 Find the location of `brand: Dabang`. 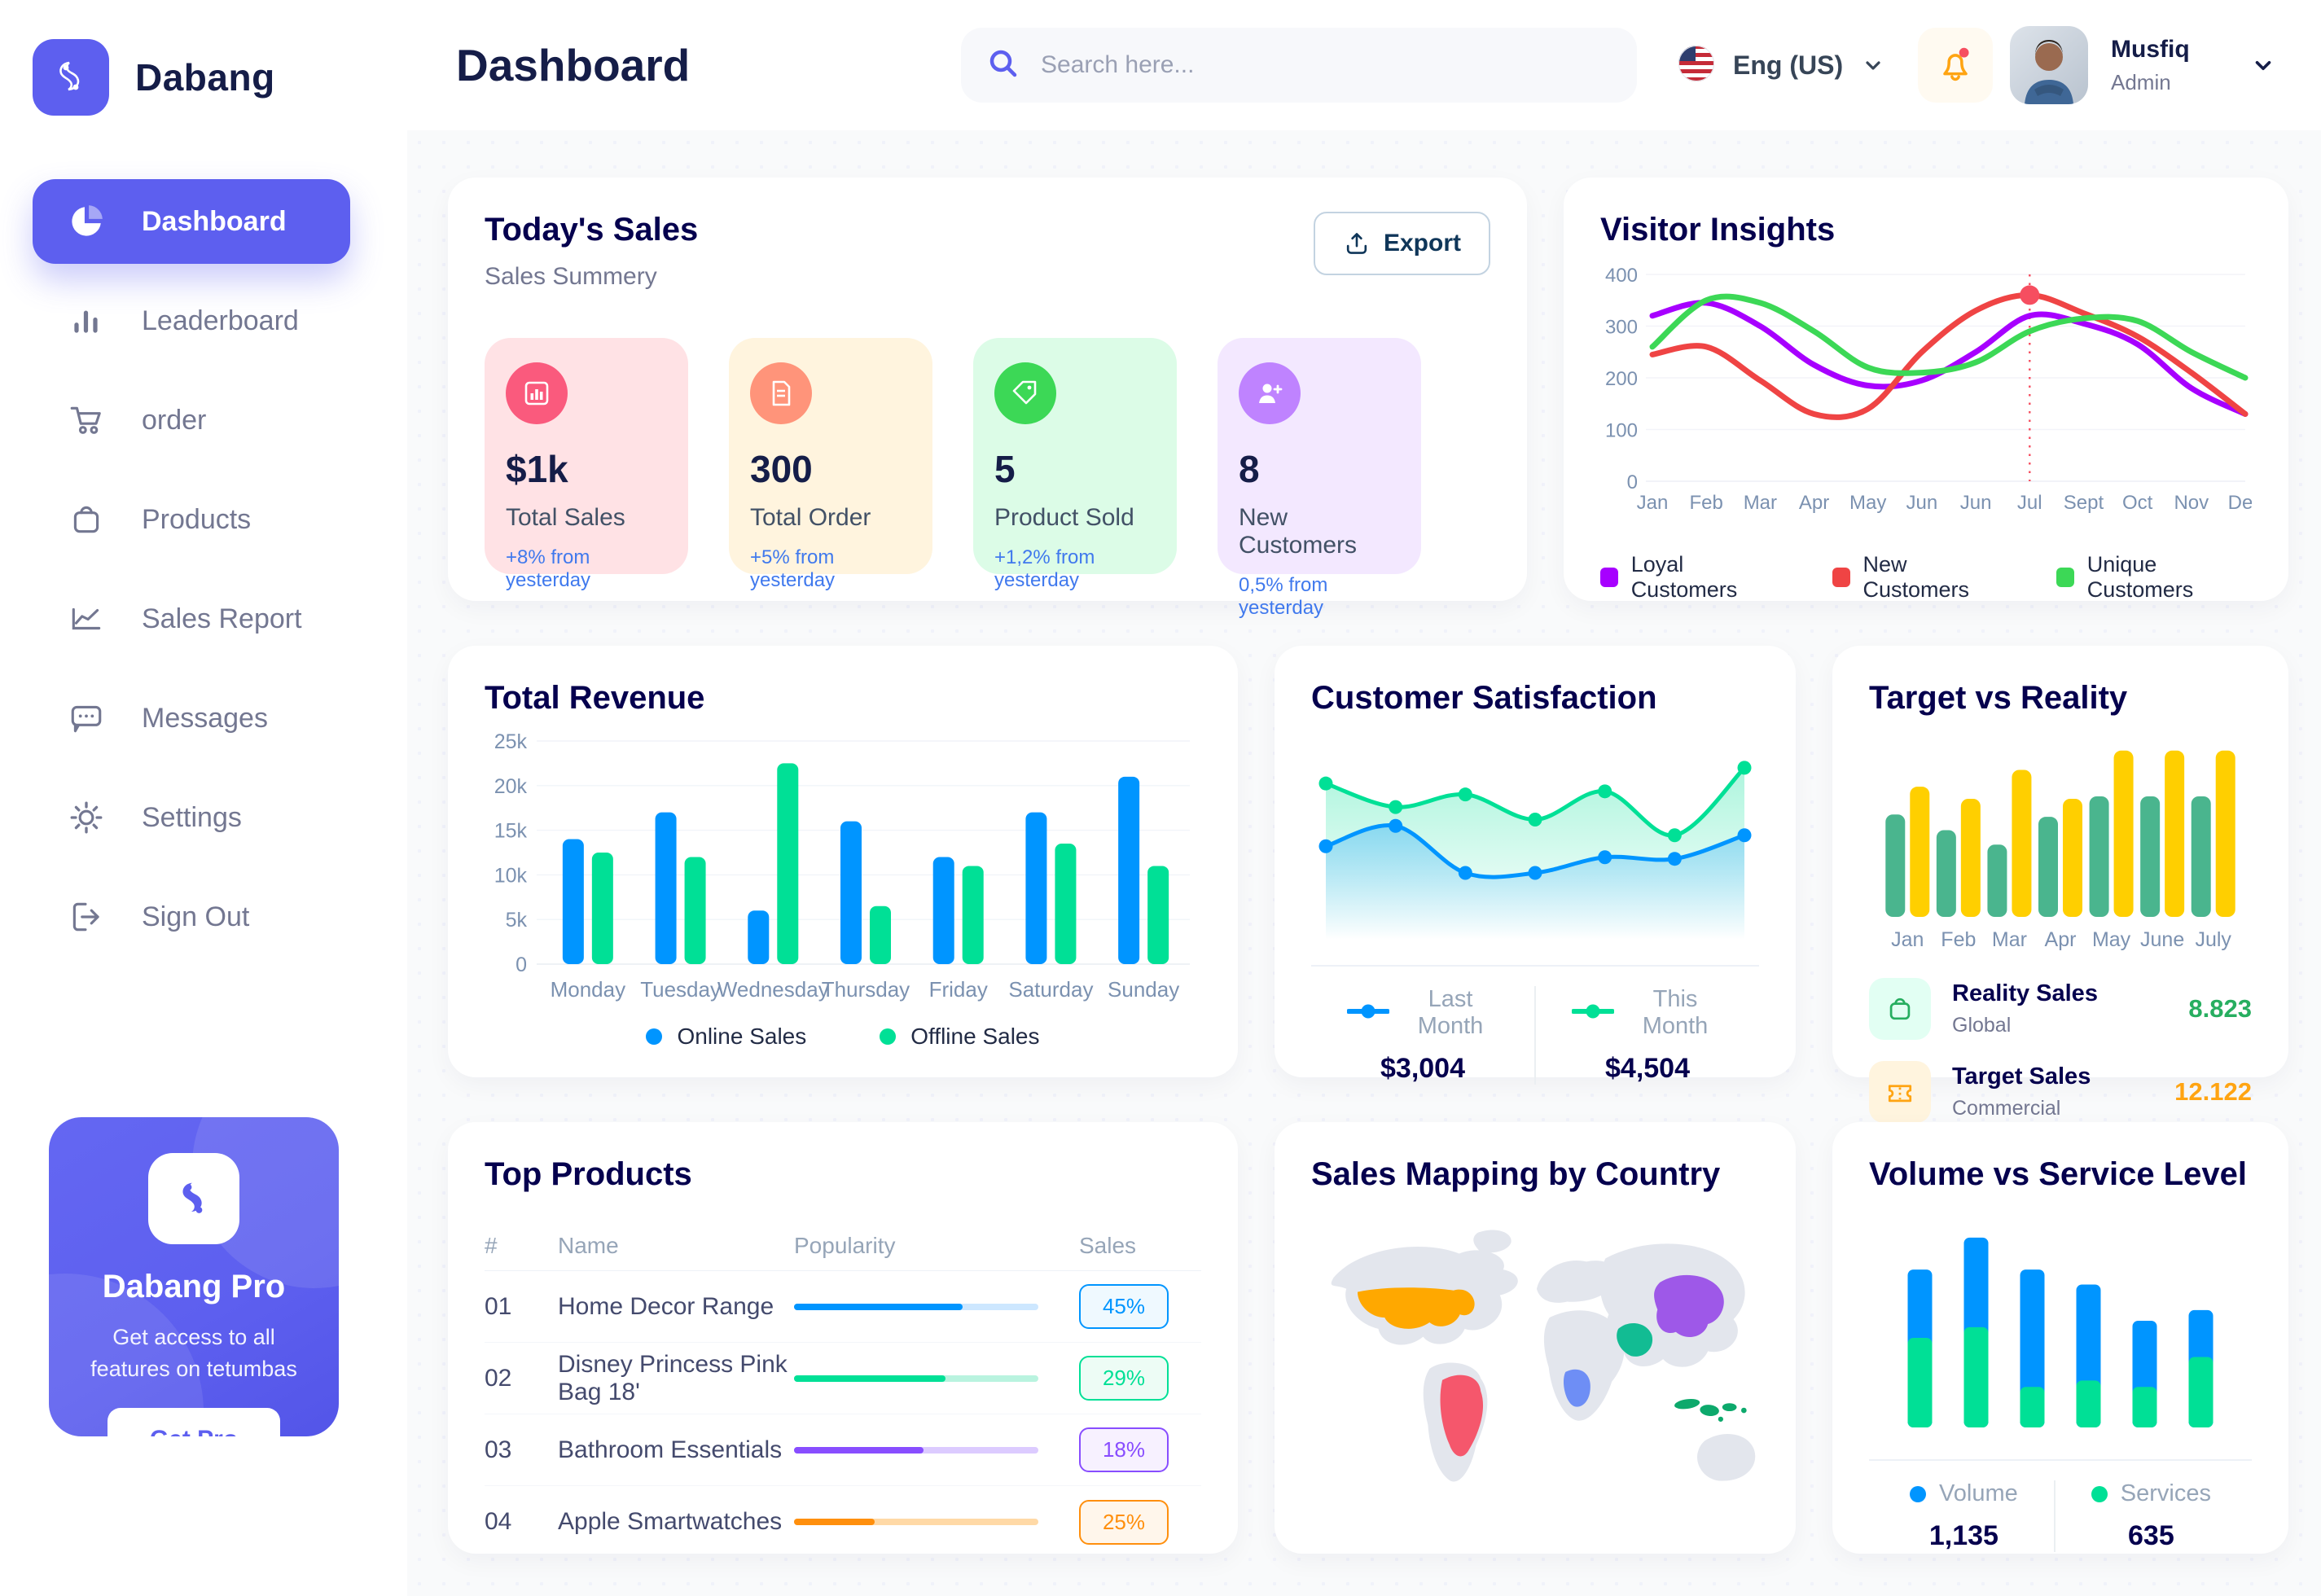

brand: Dabang is located at coordinates (203, 65).